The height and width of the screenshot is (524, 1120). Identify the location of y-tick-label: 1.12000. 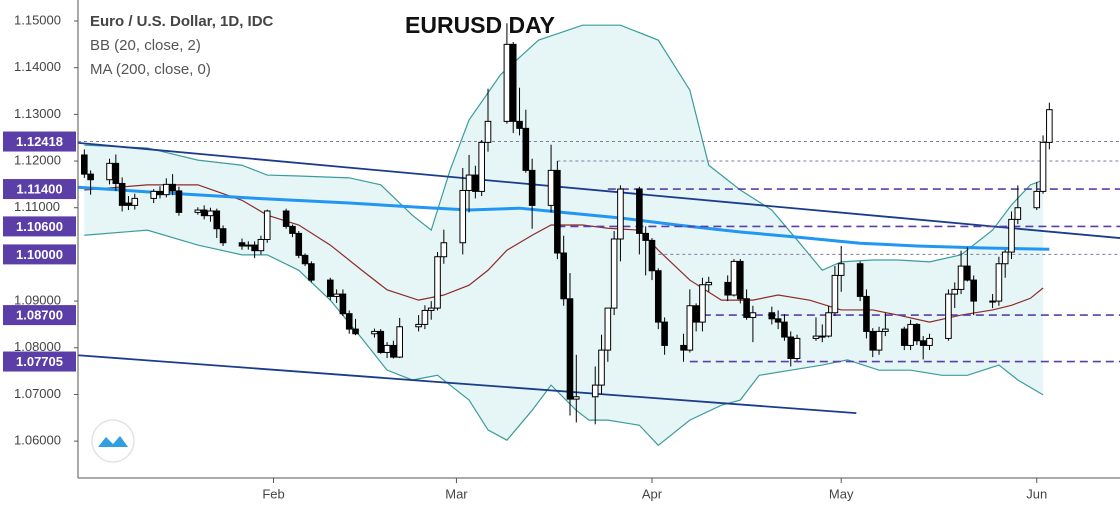
(37, 159).